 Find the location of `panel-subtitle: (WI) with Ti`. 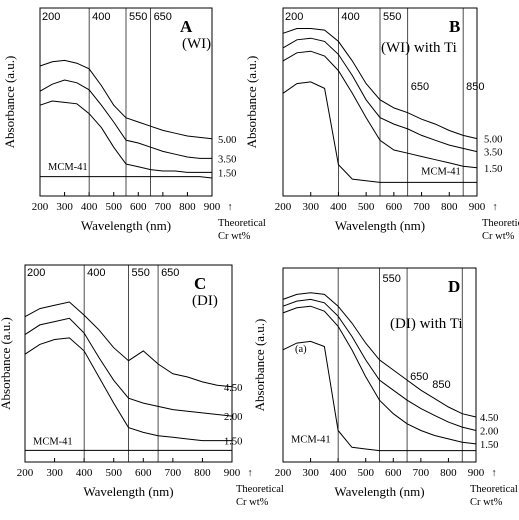

panel-subtitle: (WI) with Ti is located at coordinates (419, 48).